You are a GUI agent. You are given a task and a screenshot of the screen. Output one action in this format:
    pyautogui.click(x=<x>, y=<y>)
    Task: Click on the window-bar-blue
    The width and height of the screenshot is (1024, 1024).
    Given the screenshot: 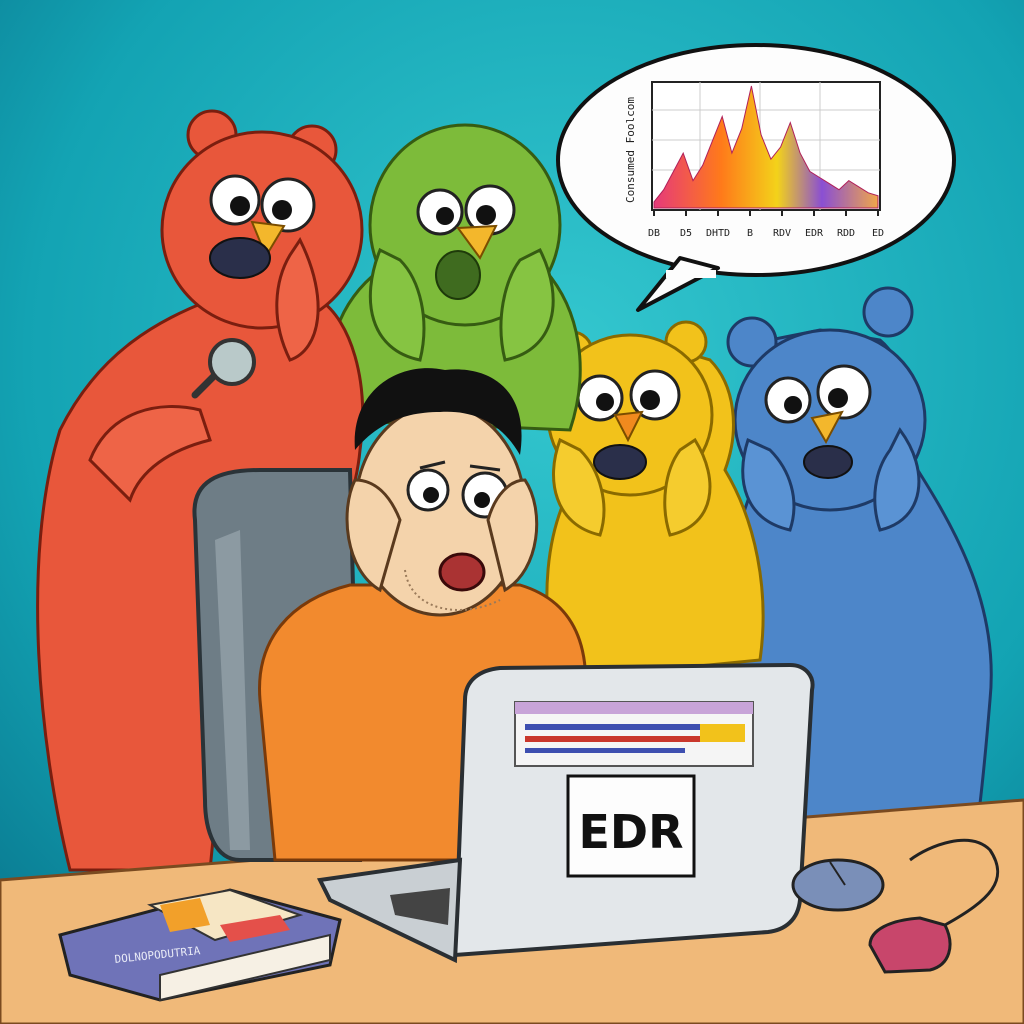 What is the action you would take?
    pyautogui.click(x=620, y=727)
    